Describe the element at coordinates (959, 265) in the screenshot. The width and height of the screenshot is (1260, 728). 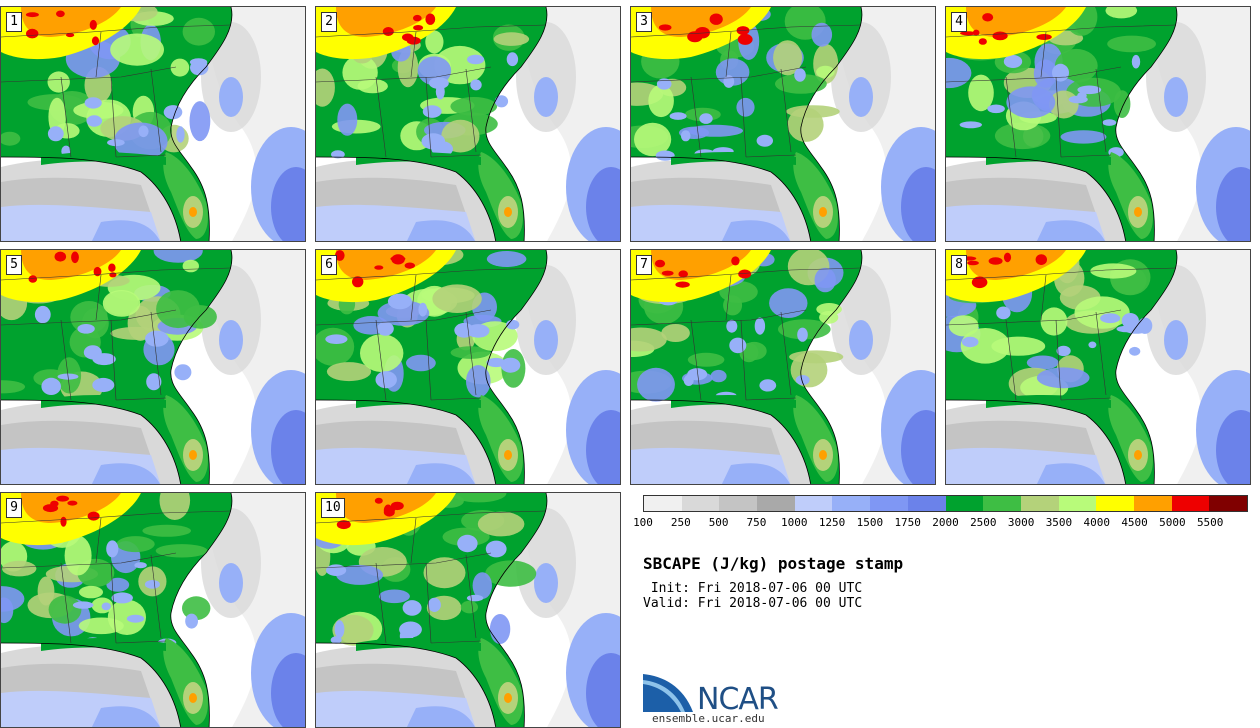
I see `panel-number-label: 8` at that location.